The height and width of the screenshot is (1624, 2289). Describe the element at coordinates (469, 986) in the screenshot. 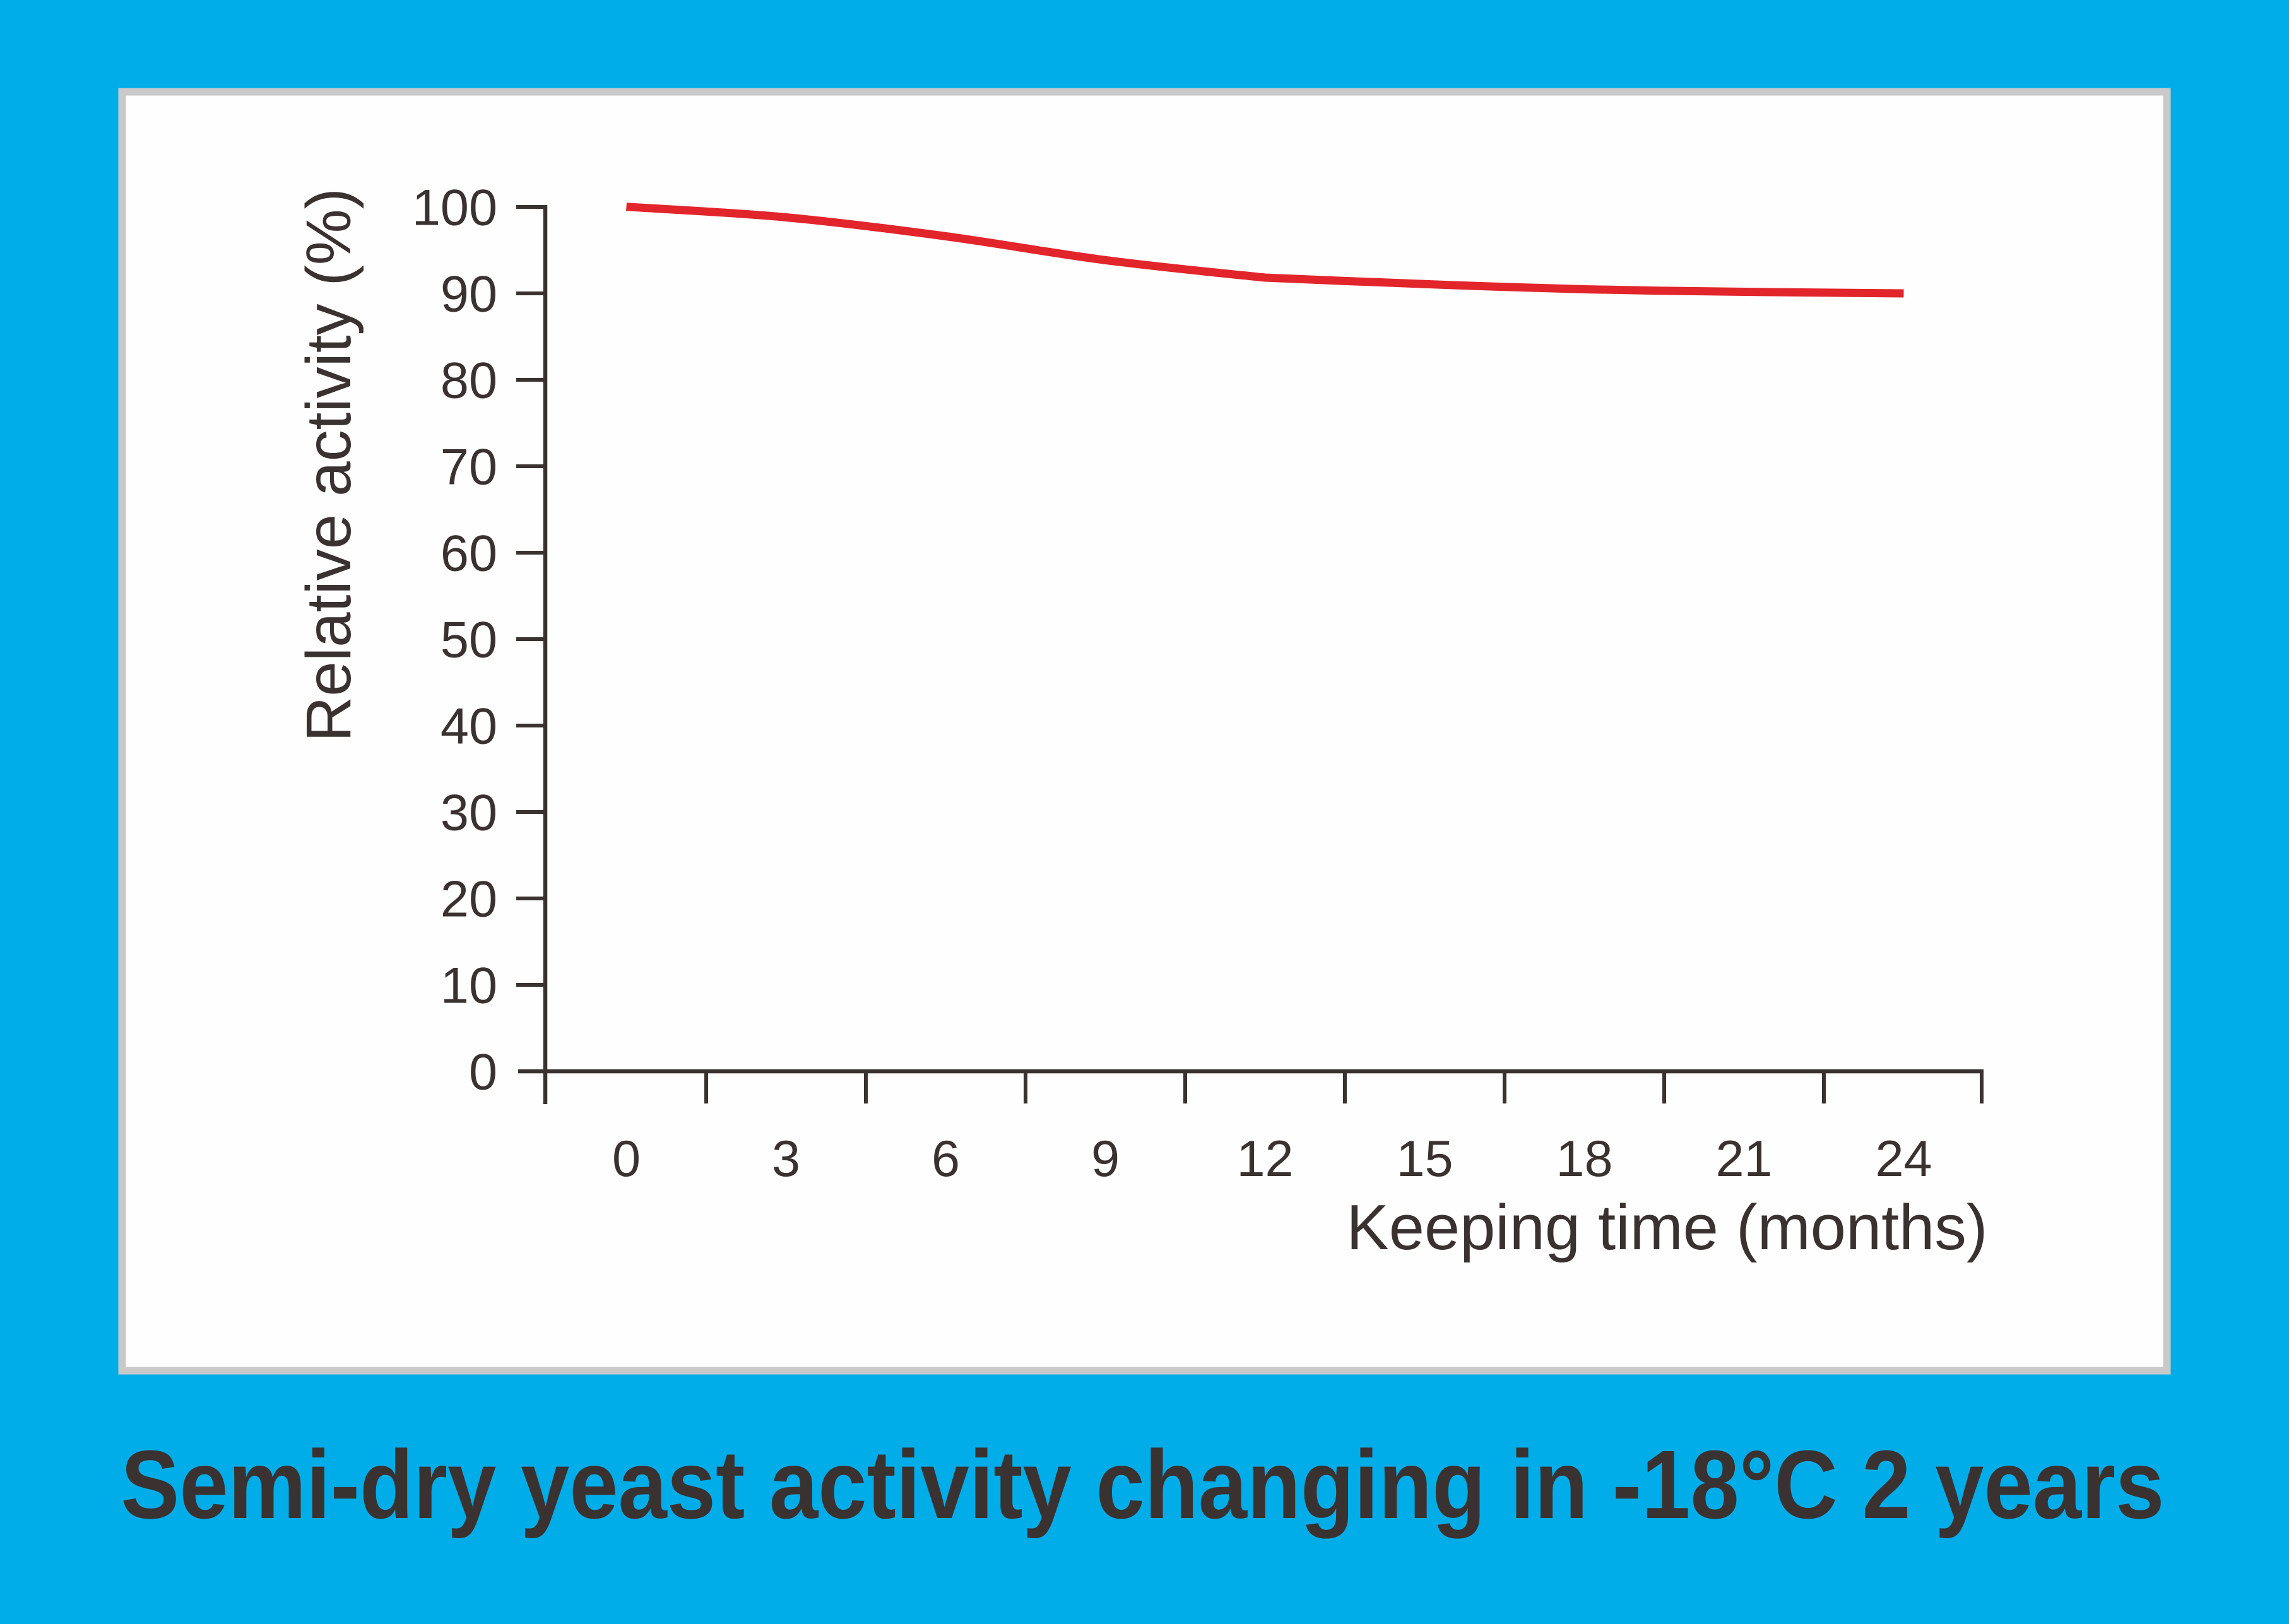

I see `svg-text: 10` at that location.